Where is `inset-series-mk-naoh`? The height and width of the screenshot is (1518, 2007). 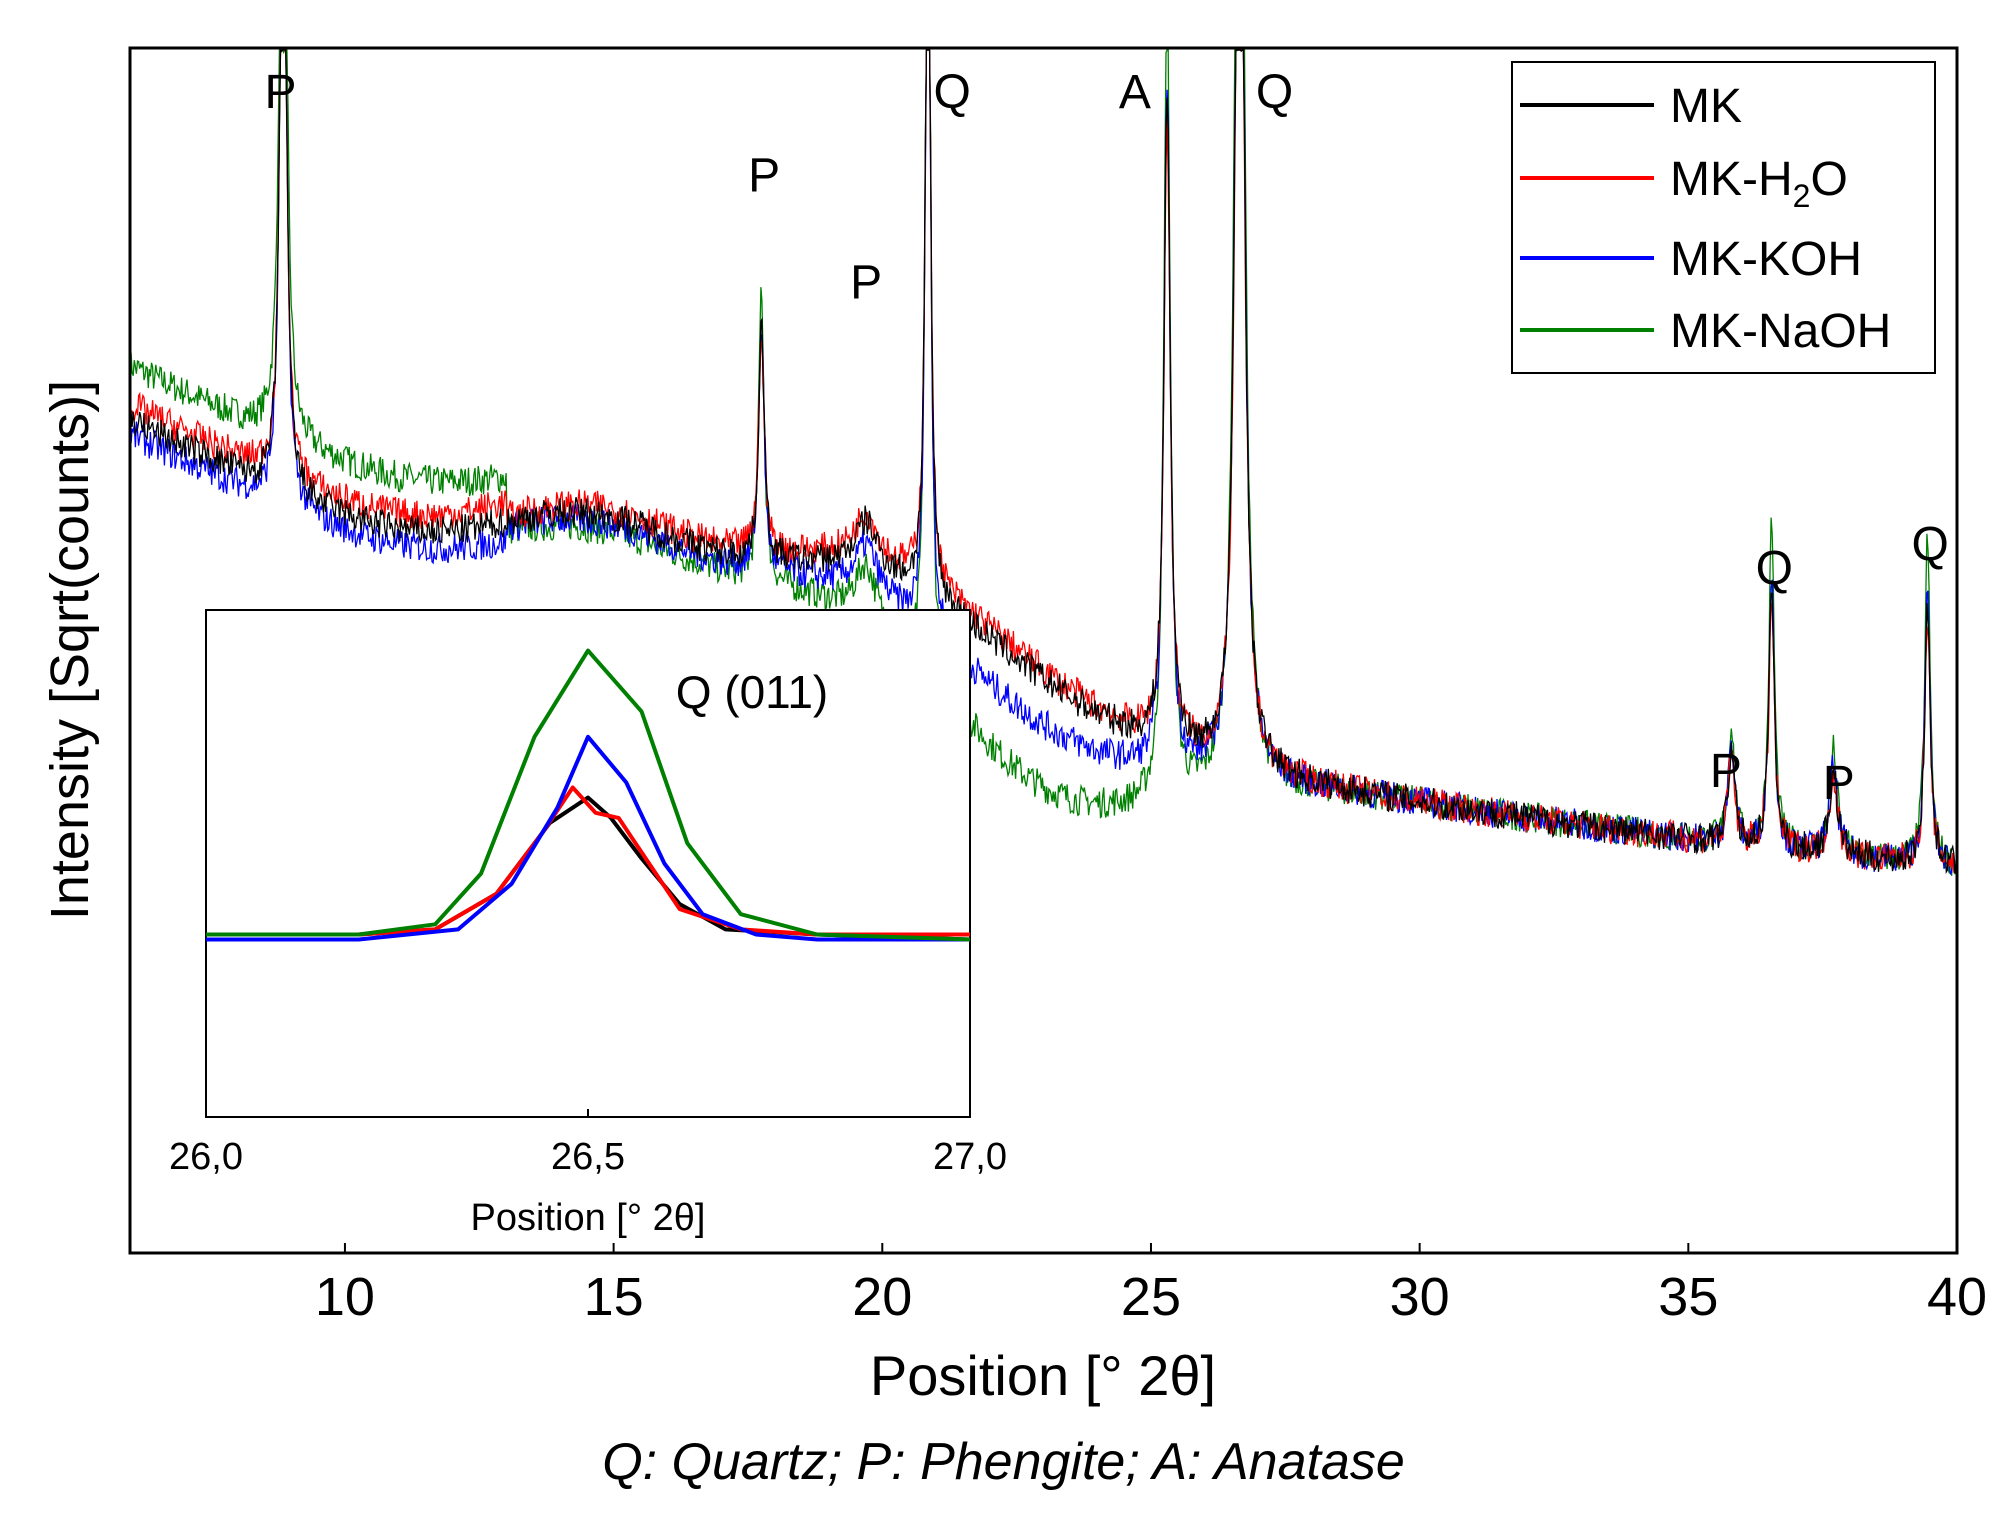
inset-series-mk-naoh is located at coordinates (588, 795).